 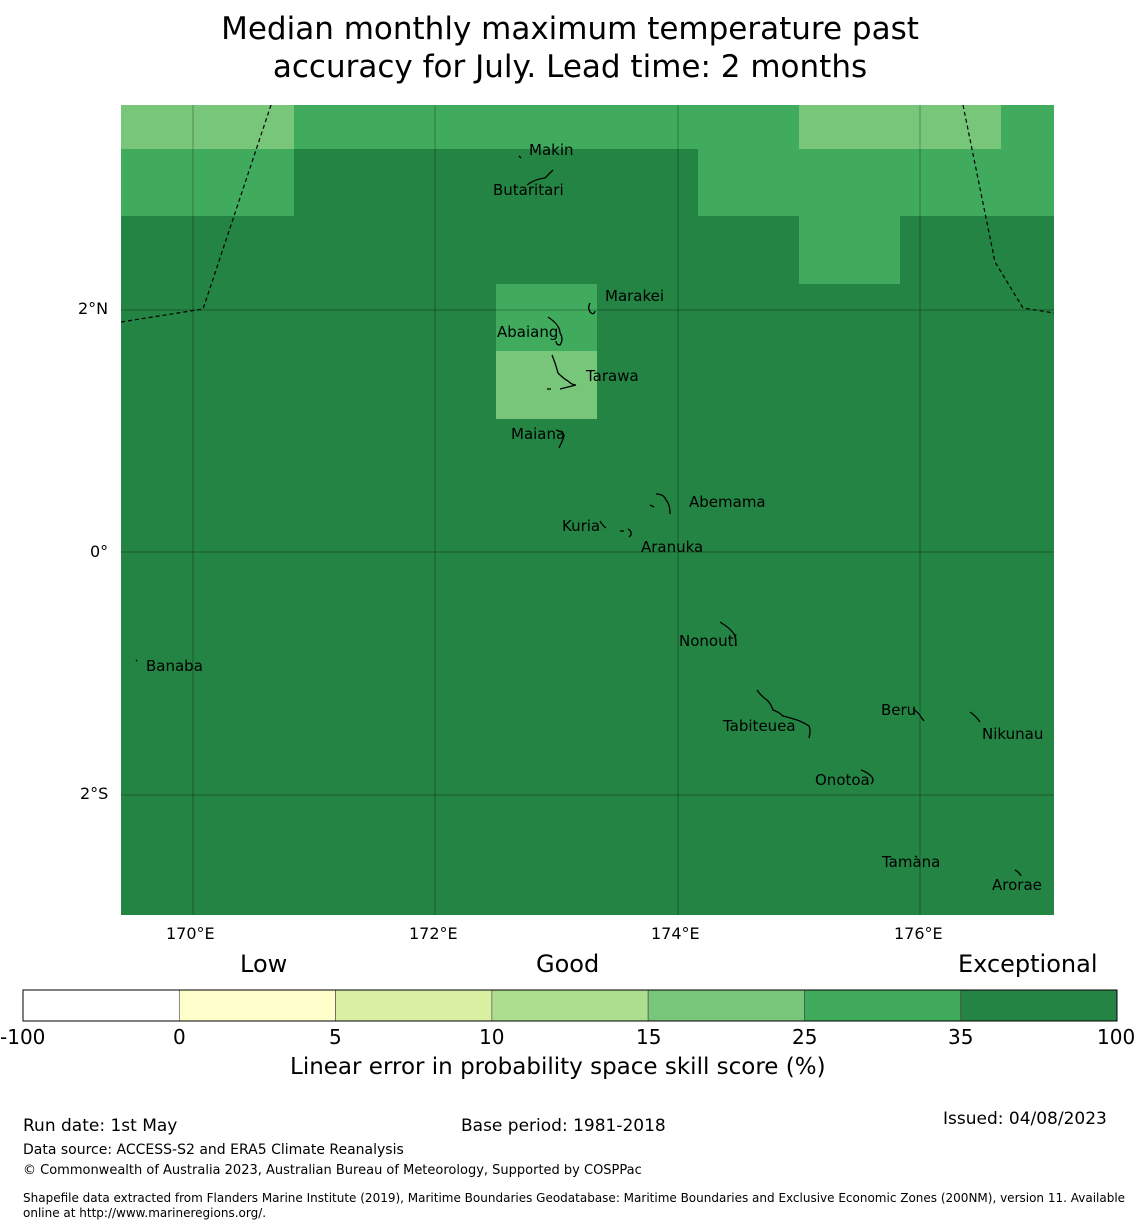 What do you see at coordinates (563, 1126) in the screenshot?
I see `base-period: Base period: 1981-2018` at bounding box center [563, 1126].